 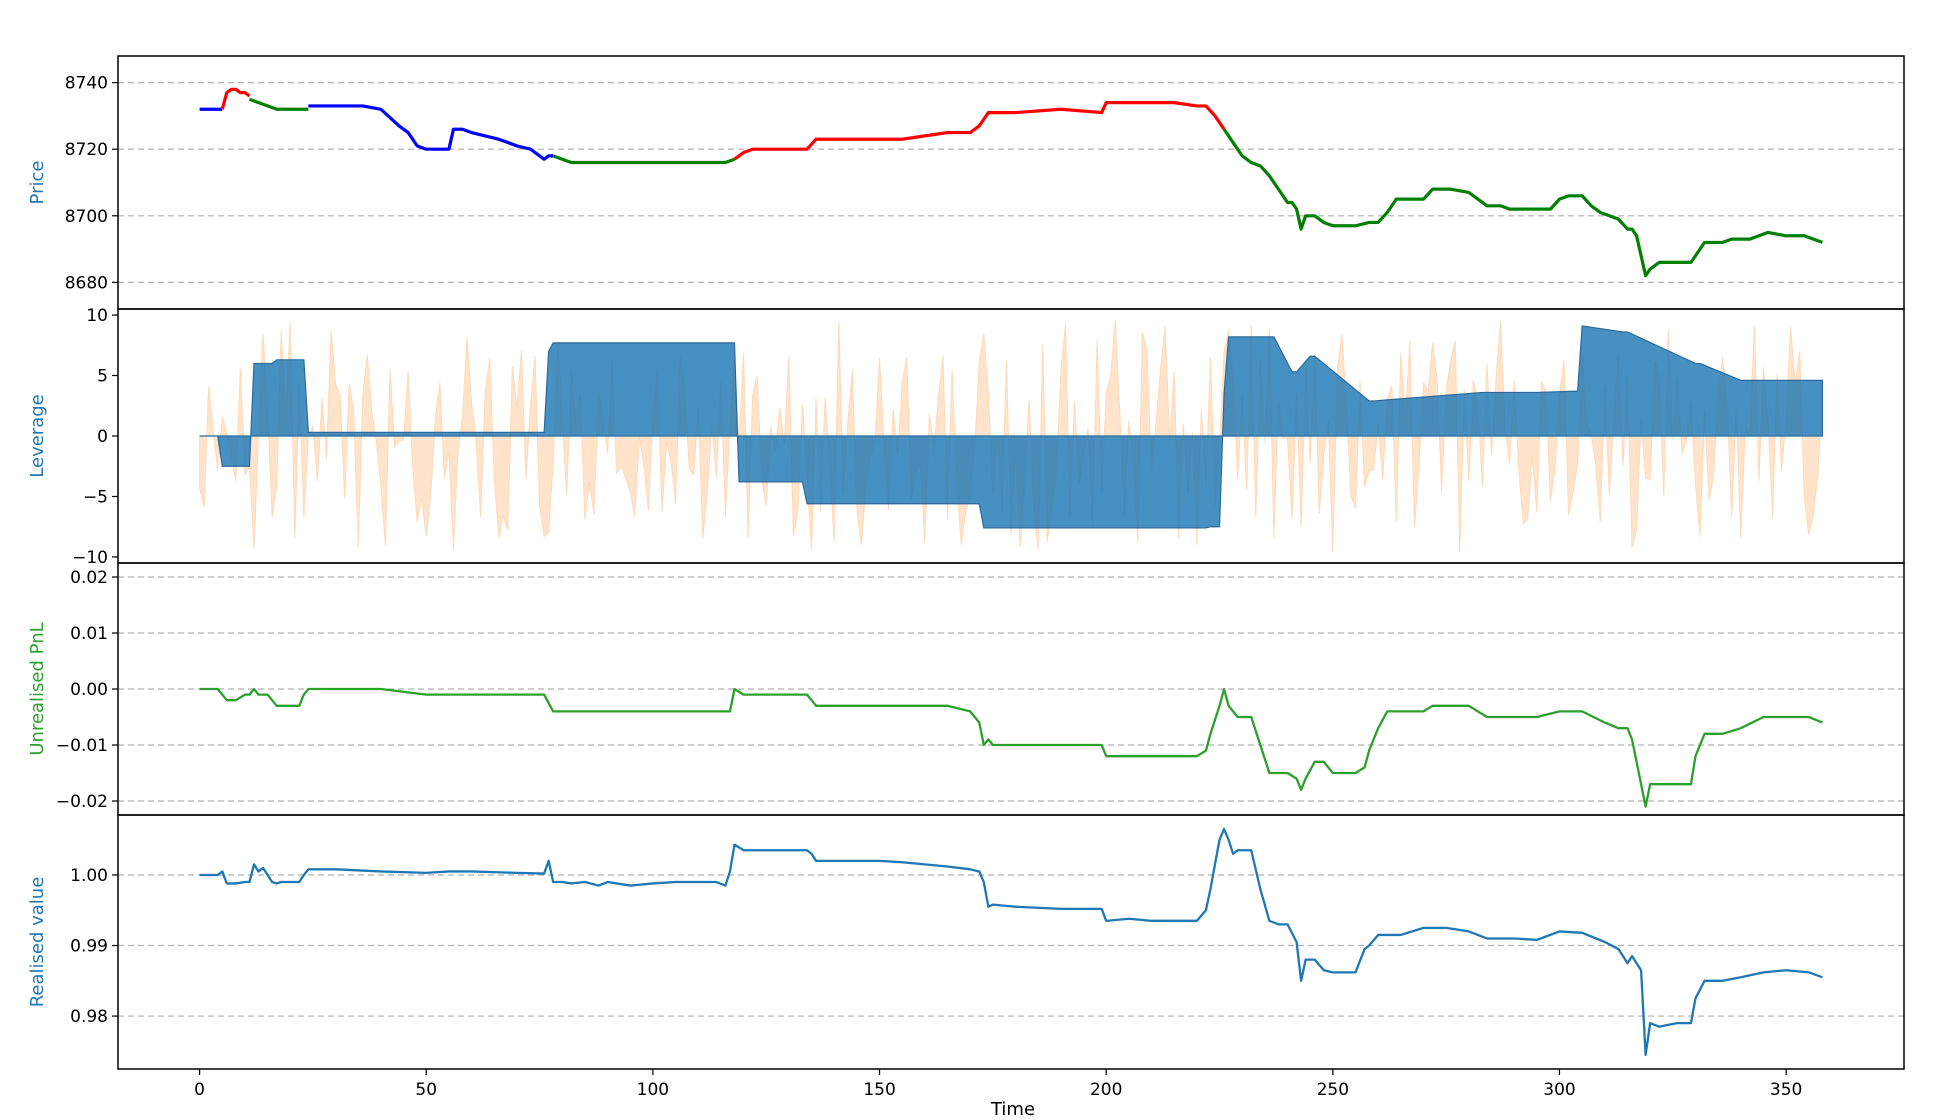 What do you see at coordinates (89, 634) in the screenshot?
I see `y-tick-label: 0.01` at bounding box center [89, 634].